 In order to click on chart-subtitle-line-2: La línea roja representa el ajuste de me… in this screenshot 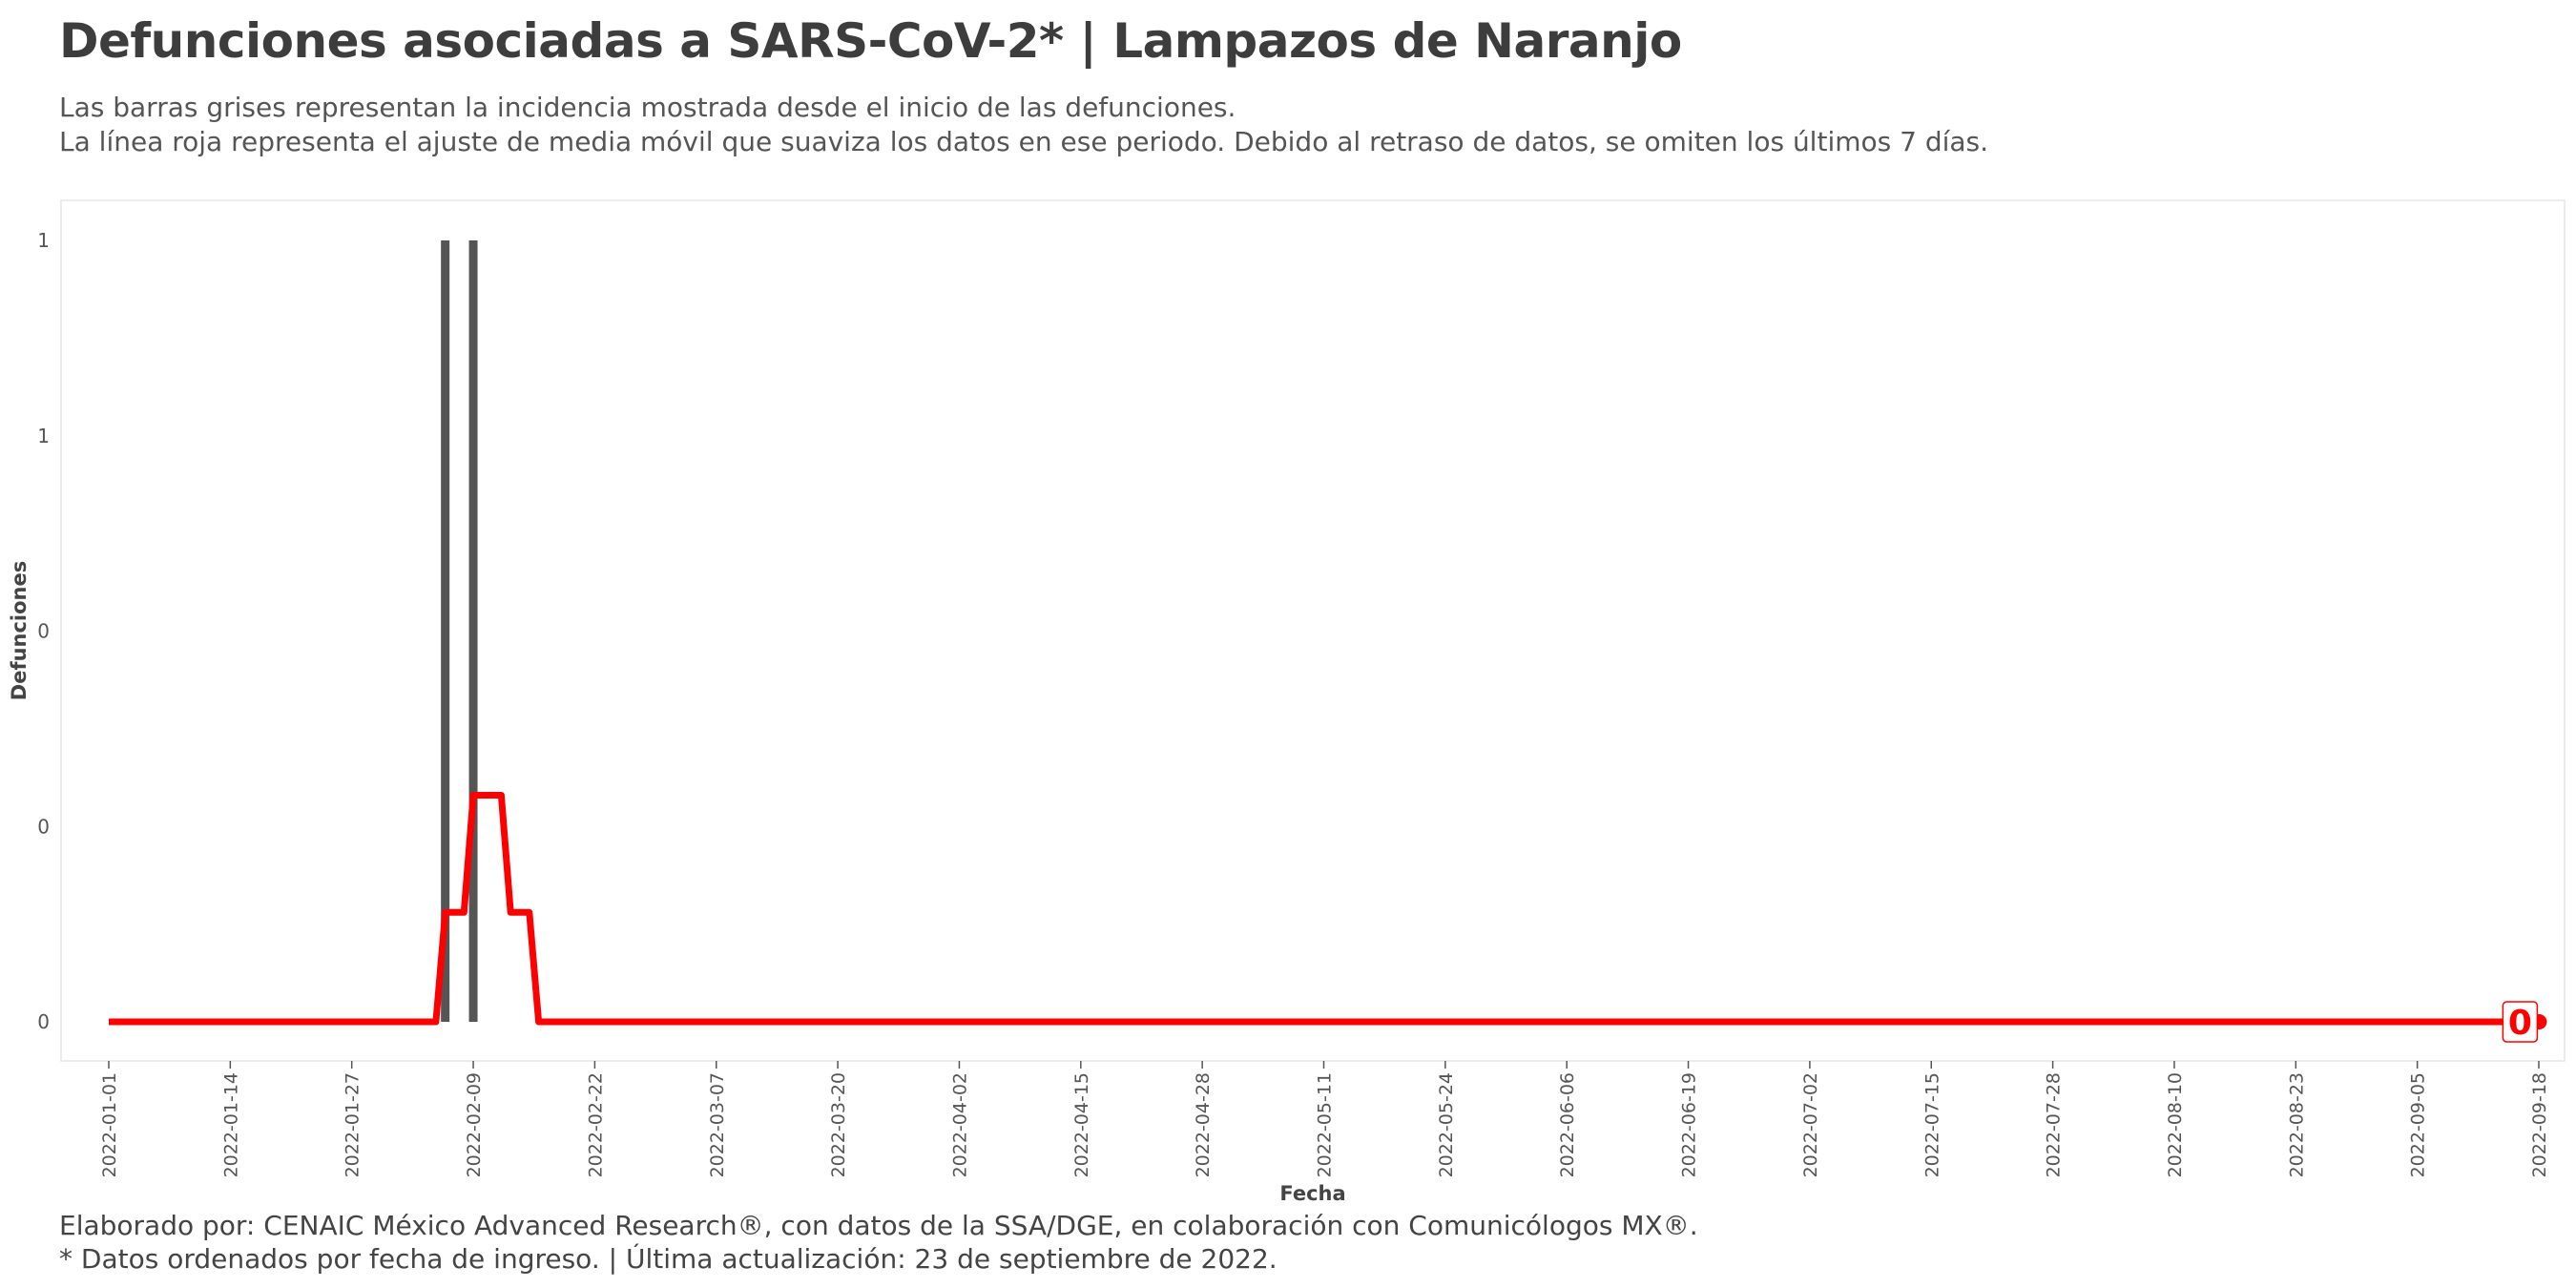, I will do `click(1024, 141)`.